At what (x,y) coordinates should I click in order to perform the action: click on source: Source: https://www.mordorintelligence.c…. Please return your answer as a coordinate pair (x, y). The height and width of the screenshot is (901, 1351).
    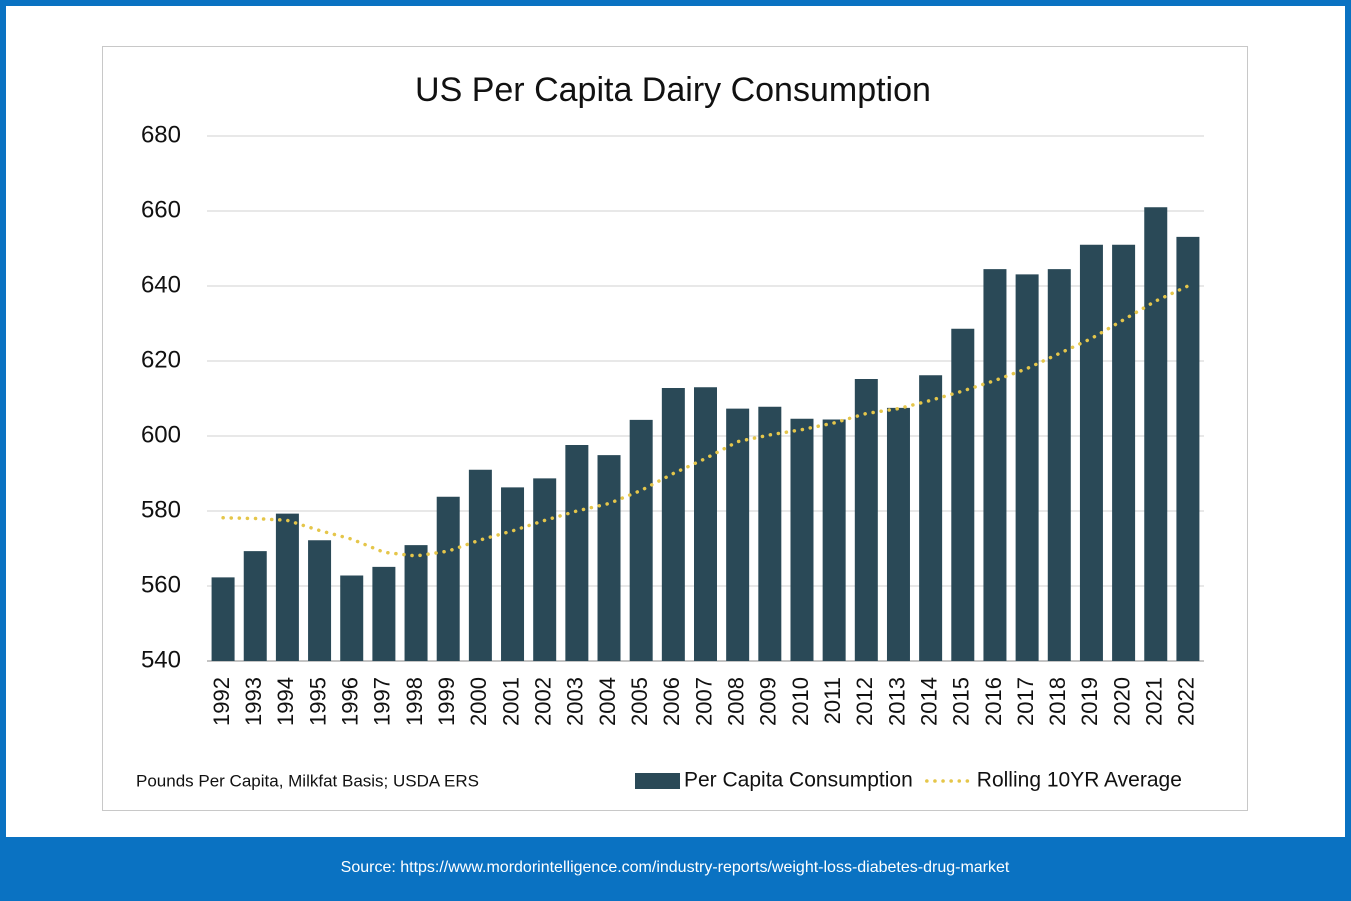
    Looking at the image, I should click on (675, 867).